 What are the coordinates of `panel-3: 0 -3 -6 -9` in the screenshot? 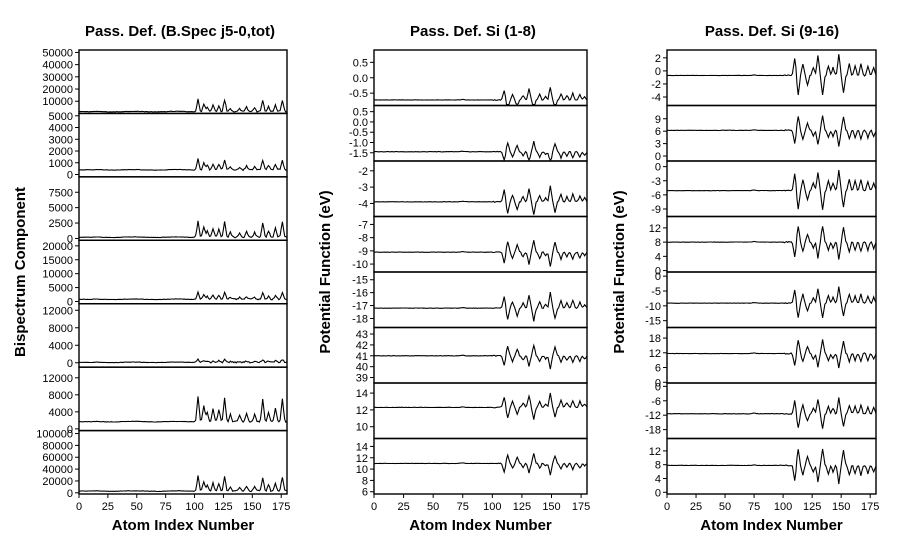 It's located at (764, 189).